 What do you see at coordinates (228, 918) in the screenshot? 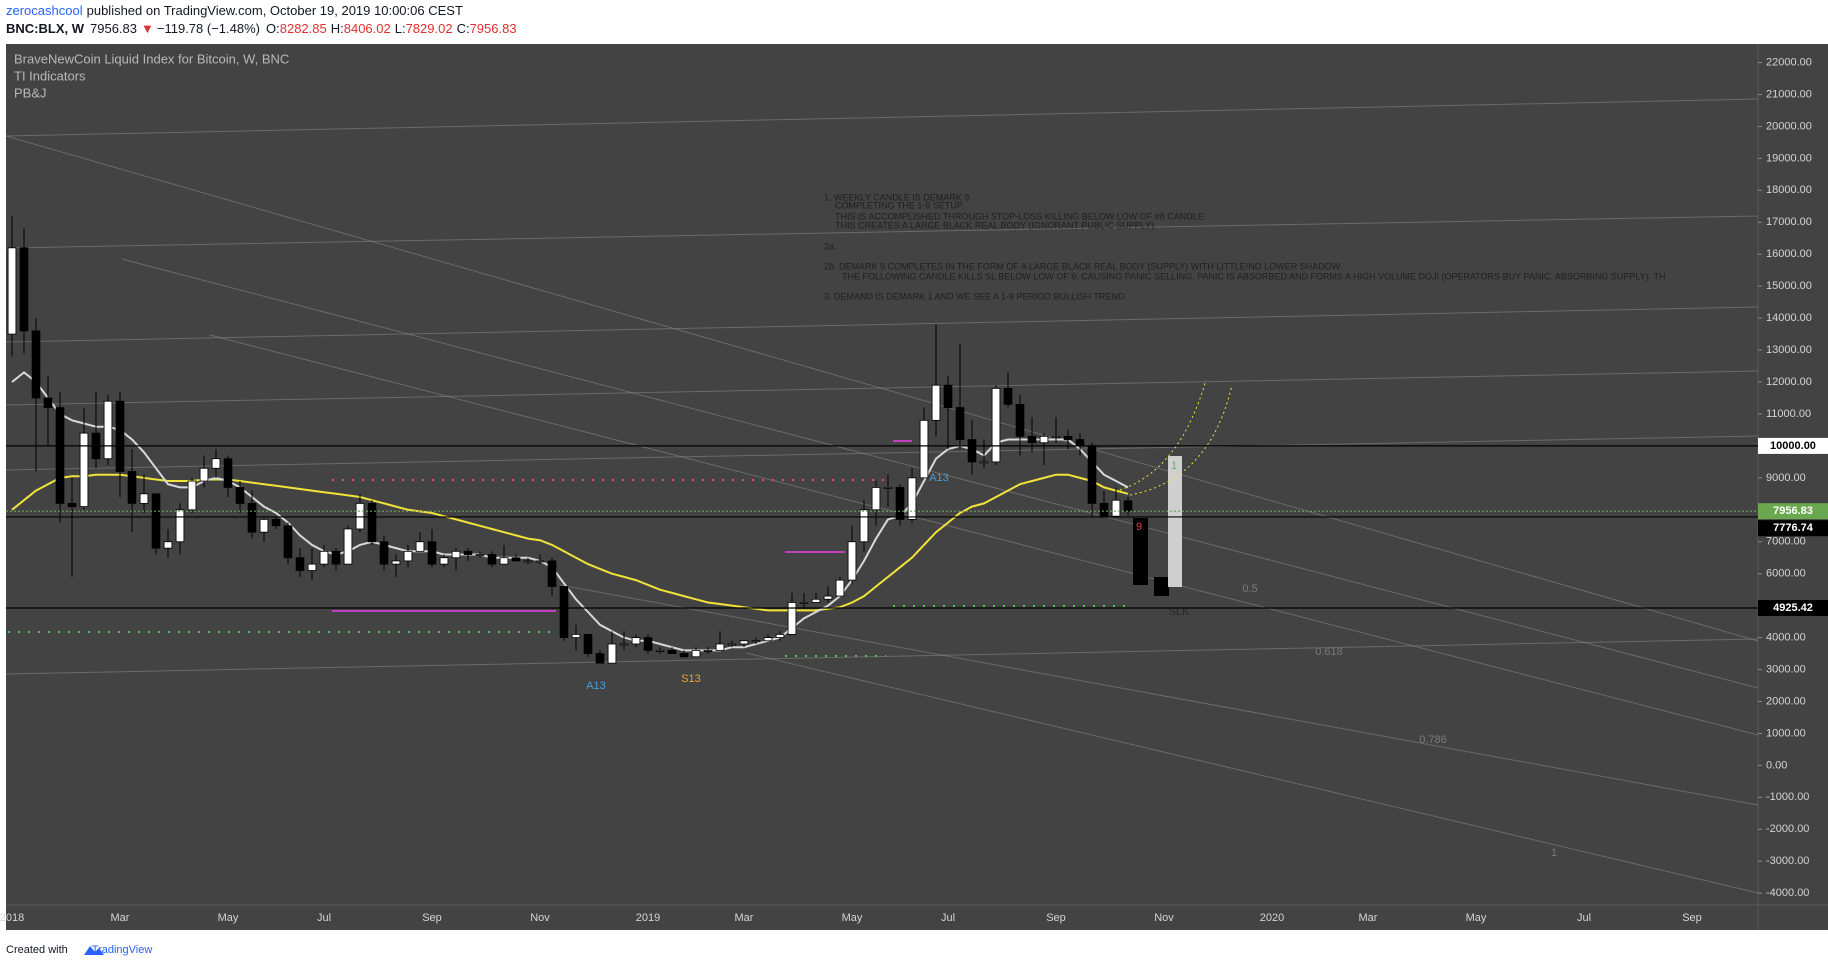
I see `x-tick-label: May` at bounding box center [228, 918].